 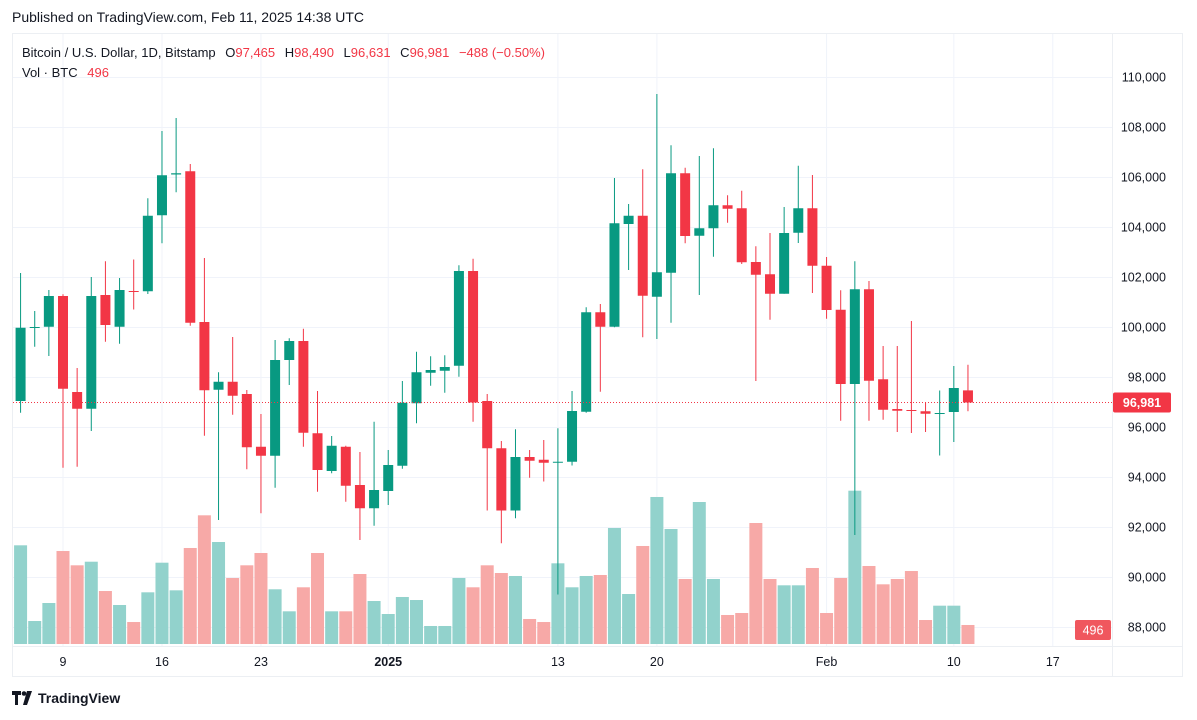 I want to click on volume-label: Vol · BTC, so click(x=50, y=72).